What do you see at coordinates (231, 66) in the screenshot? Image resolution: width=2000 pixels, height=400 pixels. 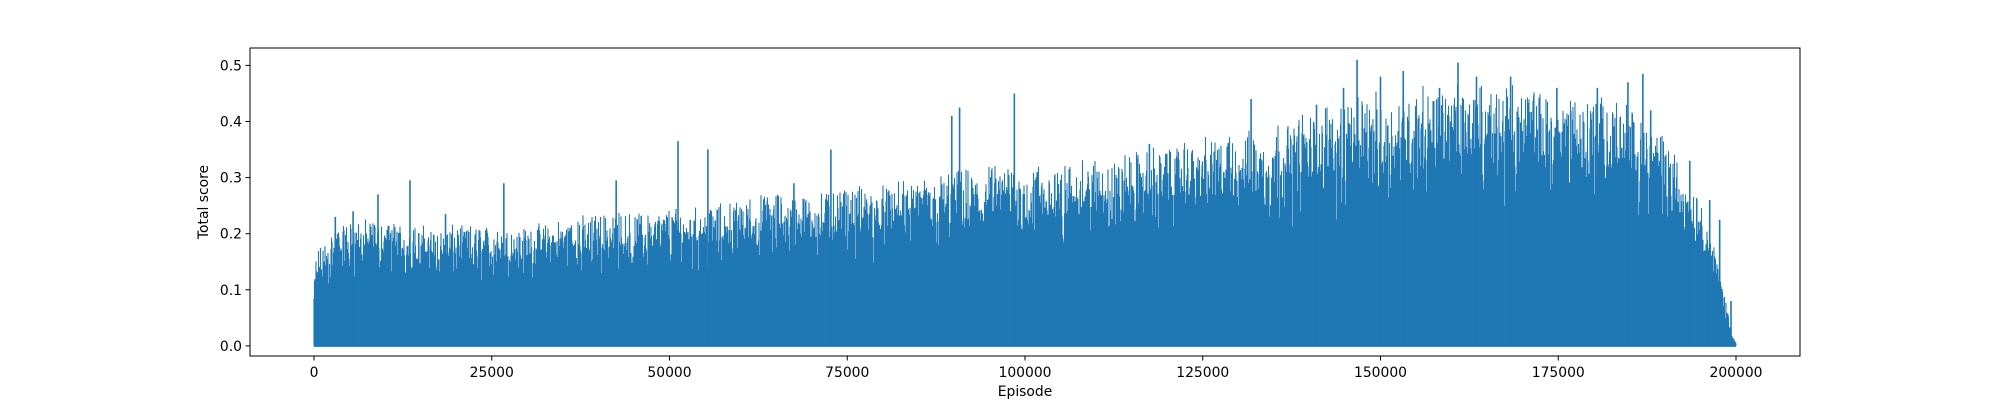 I see `y-tick-label: 0.5` at bounding box center [231, 66].